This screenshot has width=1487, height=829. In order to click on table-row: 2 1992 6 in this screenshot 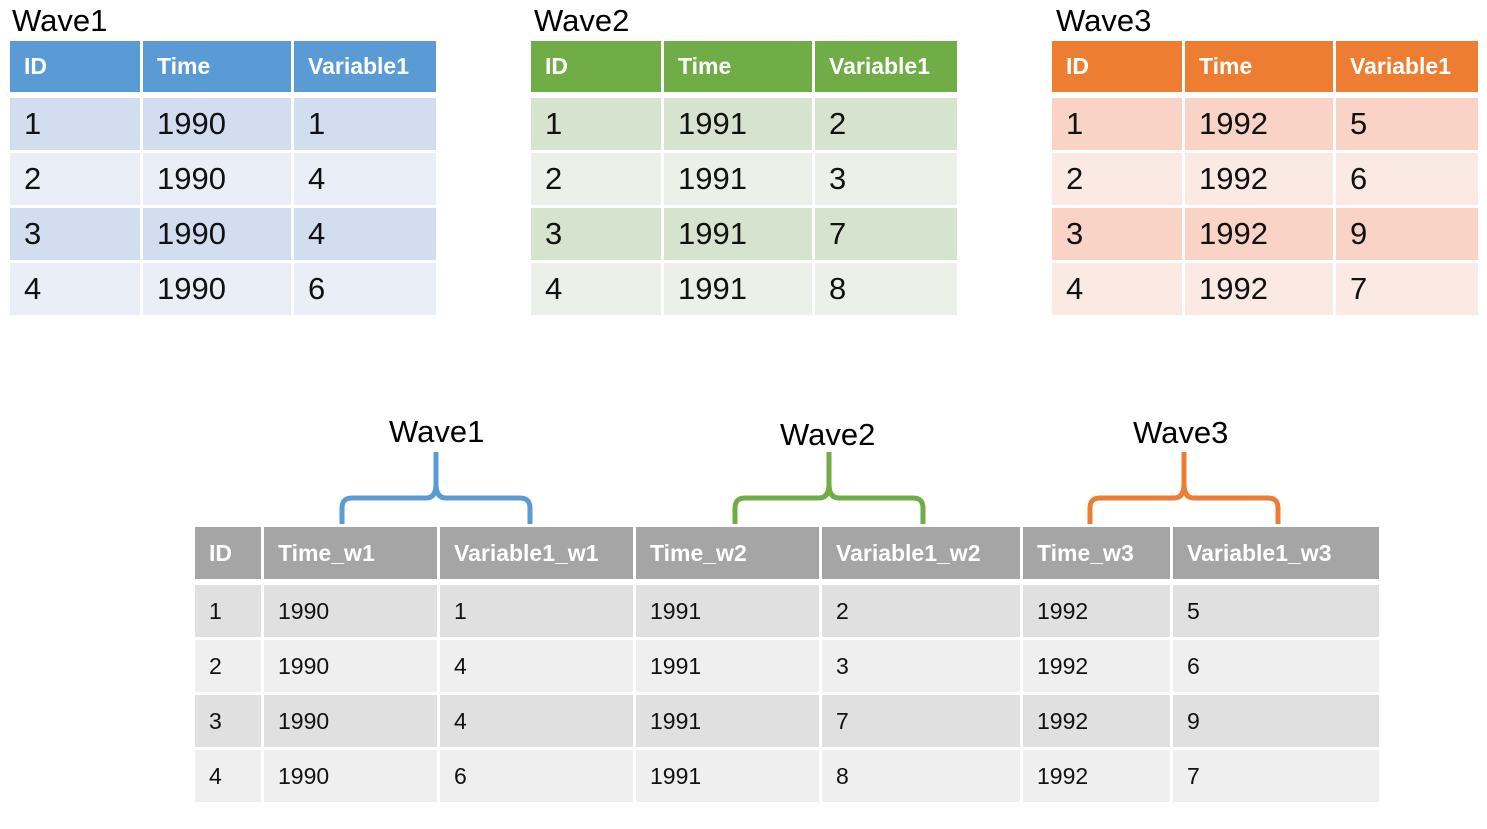, I will do `click(1265, 179)`.